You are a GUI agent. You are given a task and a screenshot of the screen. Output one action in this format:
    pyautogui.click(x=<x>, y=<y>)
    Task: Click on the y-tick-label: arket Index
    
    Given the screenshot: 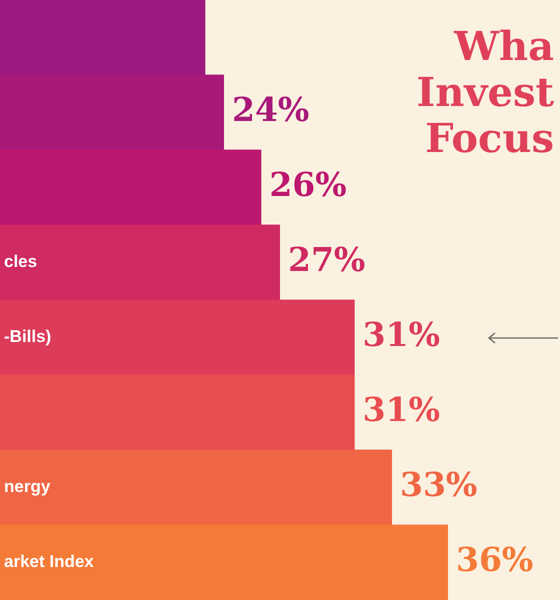 What is the action you would take?
    pyautogui.click(x=49, y=562)
    